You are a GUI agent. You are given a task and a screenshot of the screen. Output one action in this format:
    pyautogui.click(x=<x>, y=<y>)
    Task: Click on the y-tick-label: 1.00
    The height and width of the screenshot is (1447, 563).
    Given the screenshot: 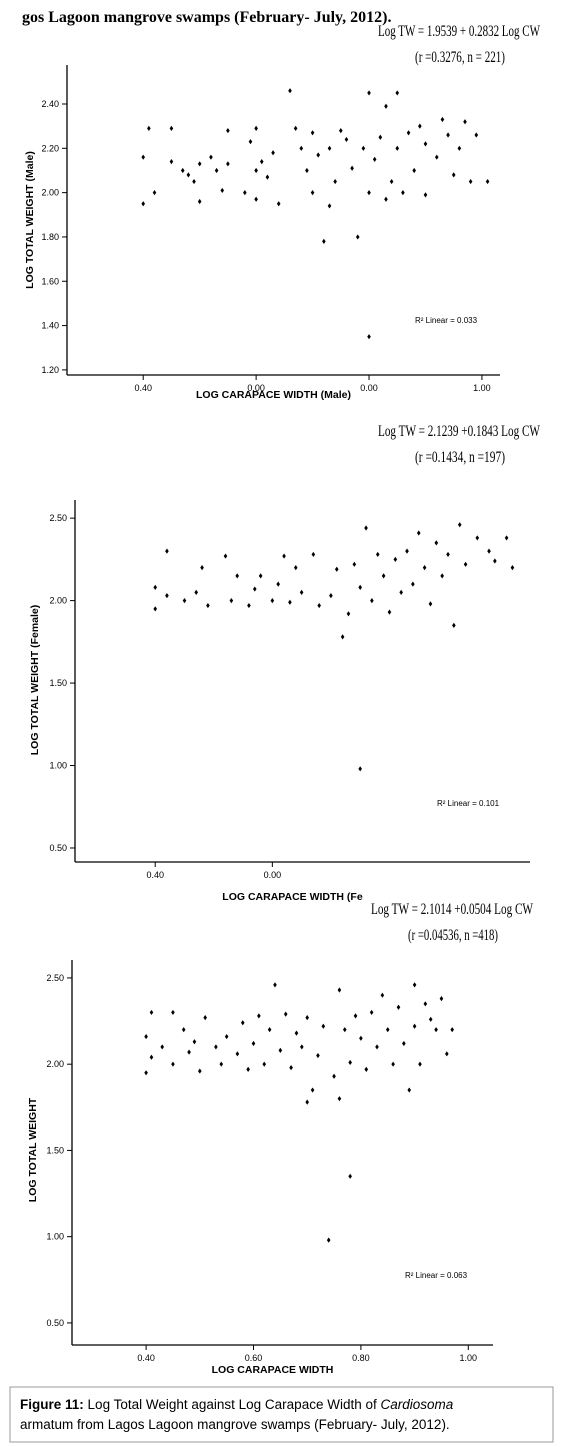 What is the action you would take?
    pyautogui.click(x=55, y=1237)
    